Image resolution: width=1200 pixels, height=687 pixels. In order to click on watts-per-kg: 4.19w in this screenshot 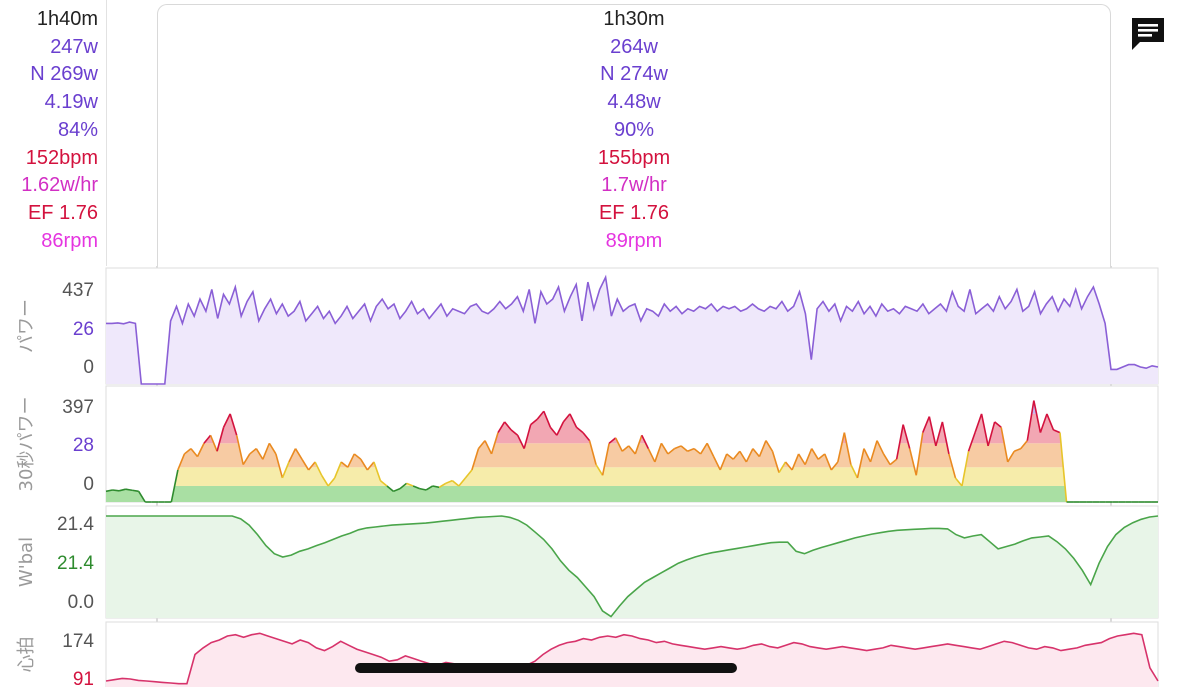, I will do `click(71, 102)`.